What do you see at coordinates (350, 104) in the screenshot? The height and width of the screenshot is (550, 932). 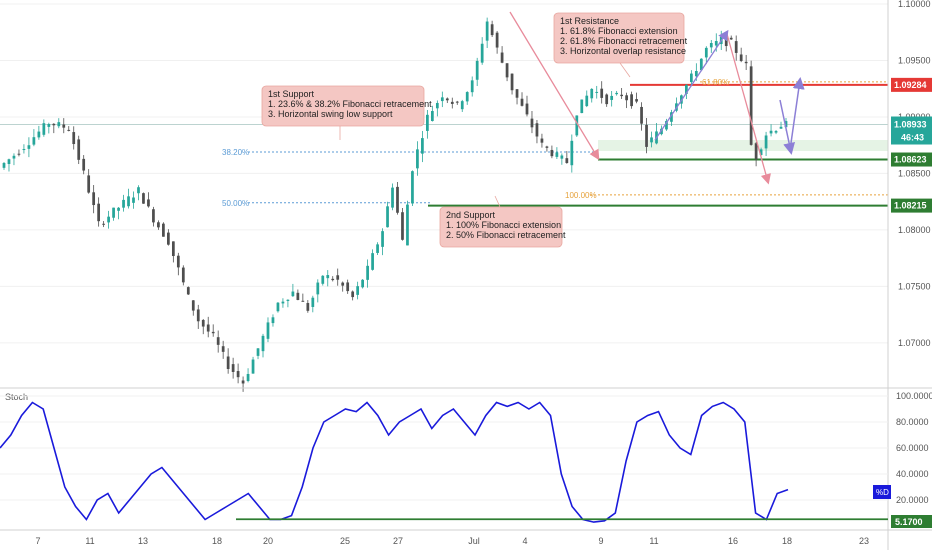 I see `annotation-first-support-line-2: 1. 23.6% & 38.2% Fibonacci retracement` at bounding box center [350, 104].